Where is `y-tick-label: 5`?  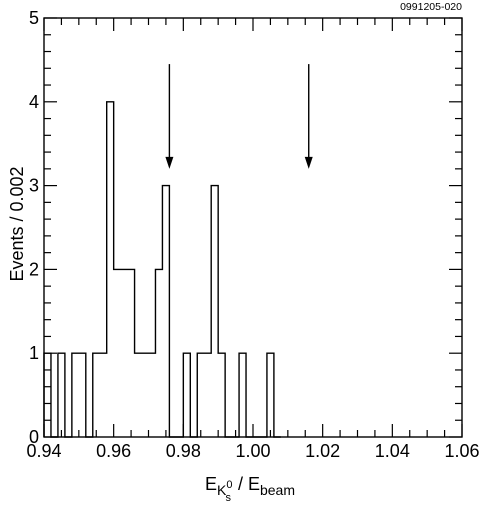 y-tick-label: 5 is located at coordinates (34, 18).